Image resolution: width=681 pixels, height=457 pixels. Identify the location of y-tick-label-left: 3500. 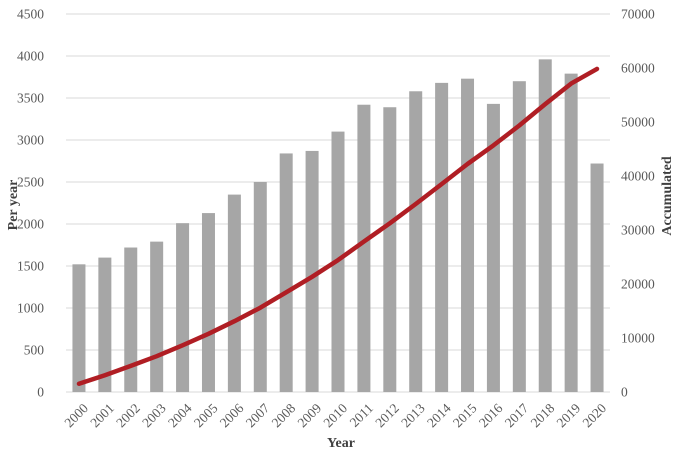
(30, 98).